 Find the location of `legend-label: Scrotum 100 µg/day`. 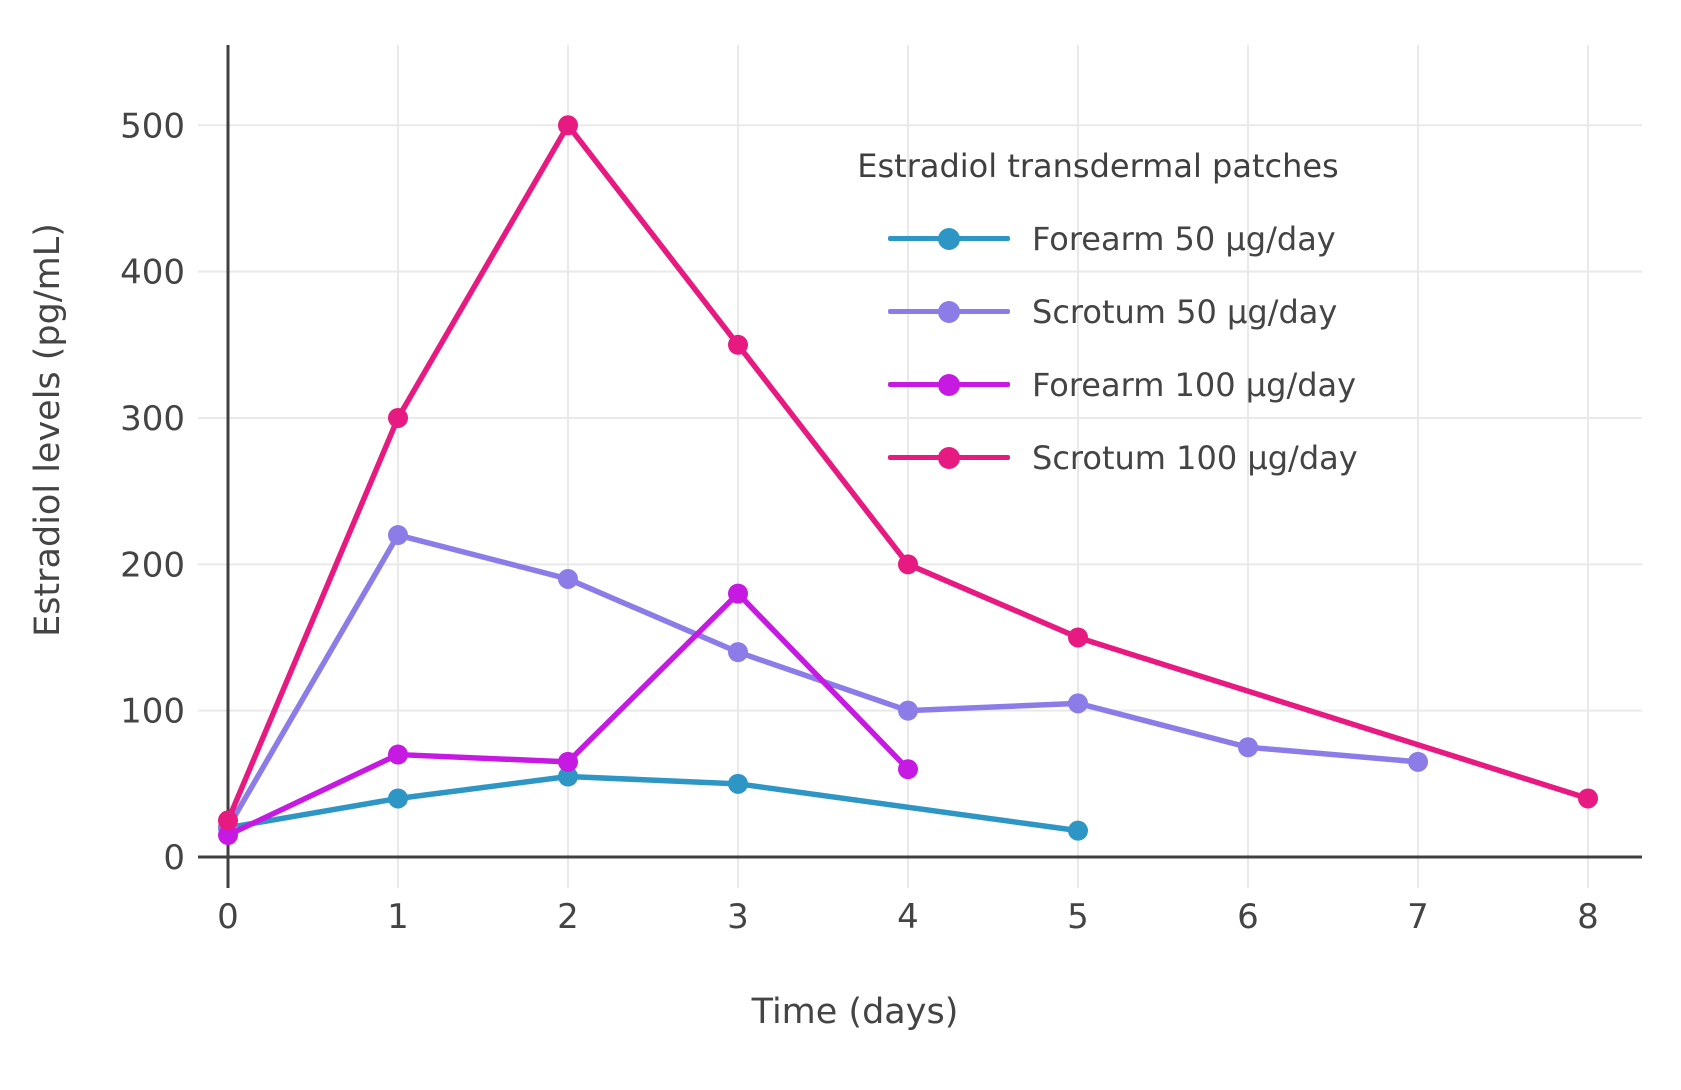

legend-label: Scrotum 100 µg/day is located at coordinates (1195, 457).